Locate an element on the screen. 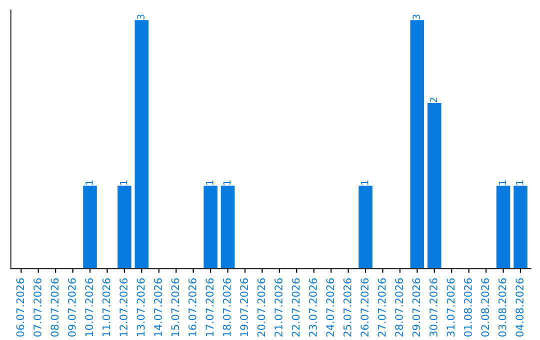  x-tick-label: 13.07.2026 is located at coordinates (140, 307).